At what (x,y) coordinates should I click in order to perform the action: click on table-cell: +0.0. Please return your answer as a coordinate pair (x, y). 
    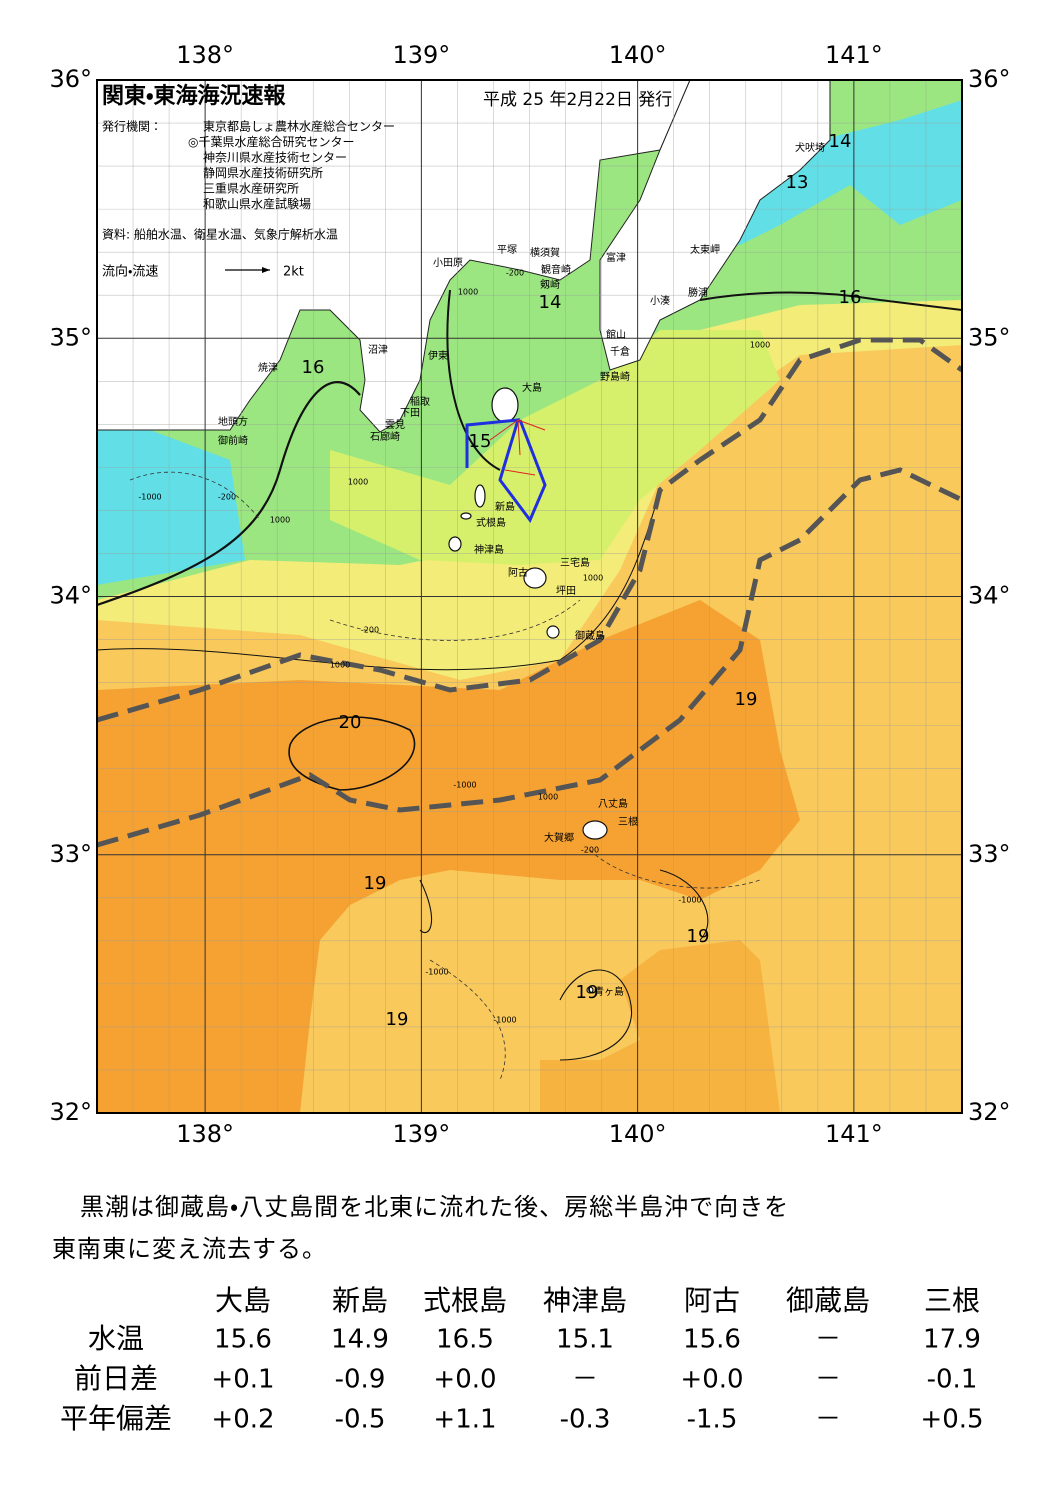
    Looking at the image, I should click on (711, 1380).